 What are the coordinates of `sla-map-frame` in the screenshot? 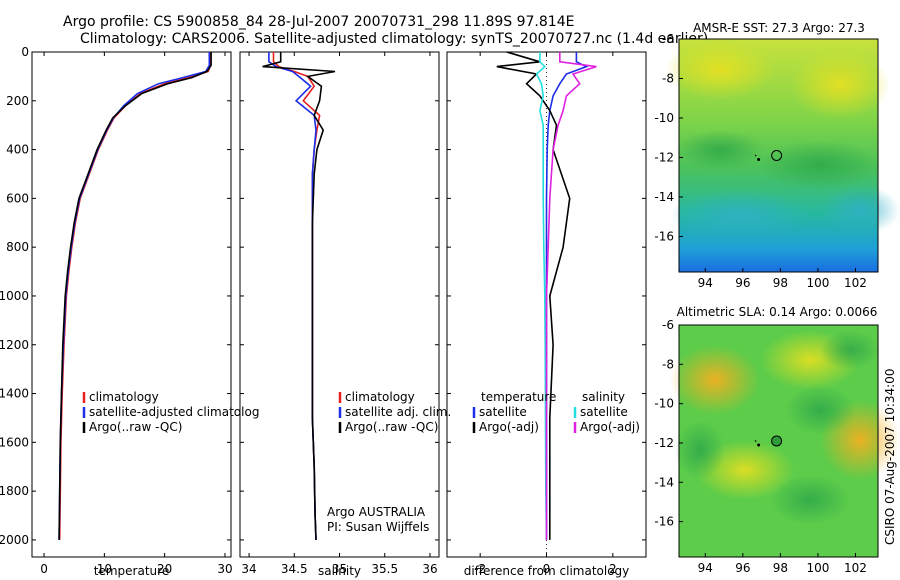 It's located at (778, 441).